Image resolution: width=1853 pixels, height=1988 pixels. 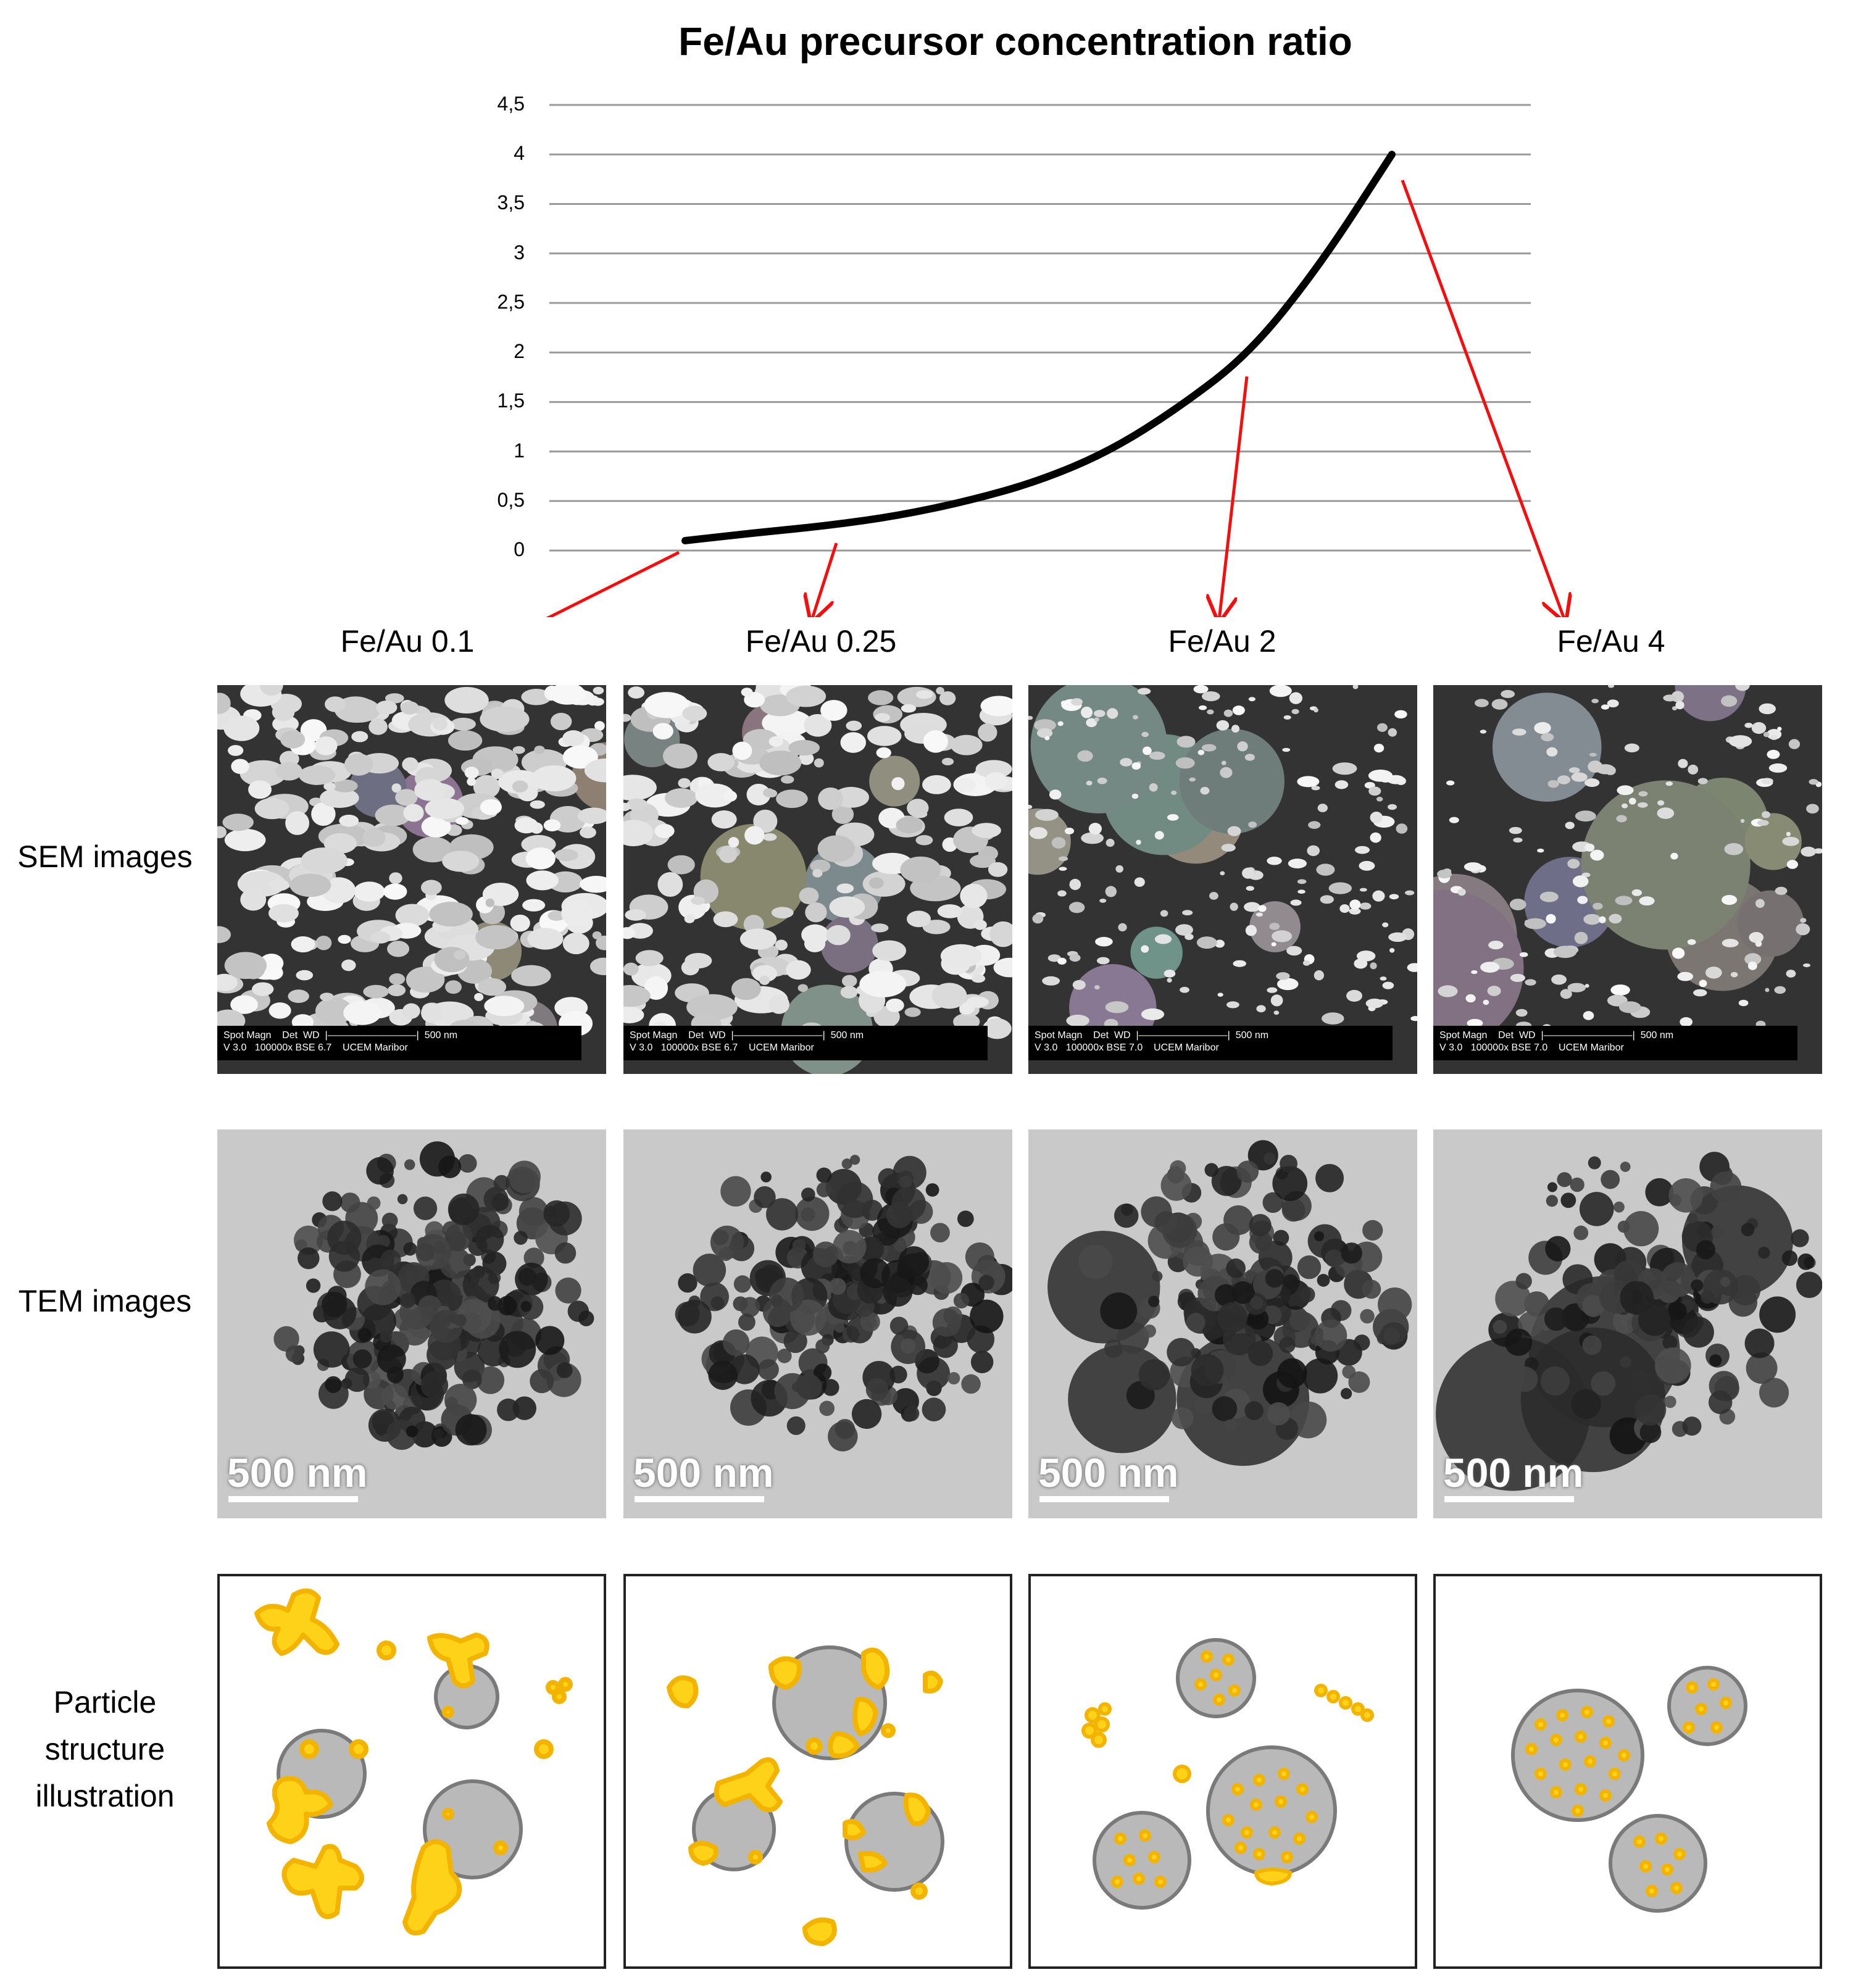 What do you see at coordinates (817, 1323) in the screenshot?
I see `tem-image-1: 500 nm` at bounding box center [817, 1323].